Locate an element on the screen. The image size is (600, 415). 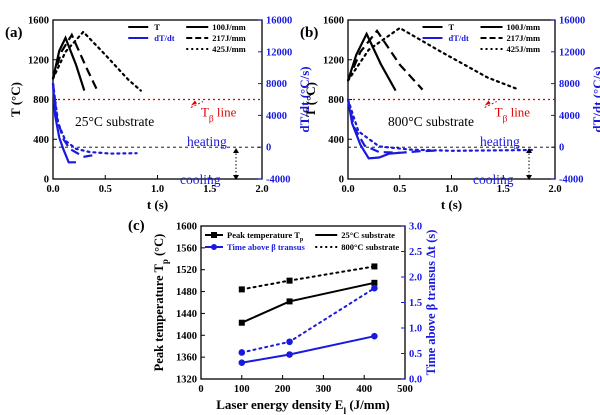
time-above-transus-25C-line is located at coordinates (308, 349).